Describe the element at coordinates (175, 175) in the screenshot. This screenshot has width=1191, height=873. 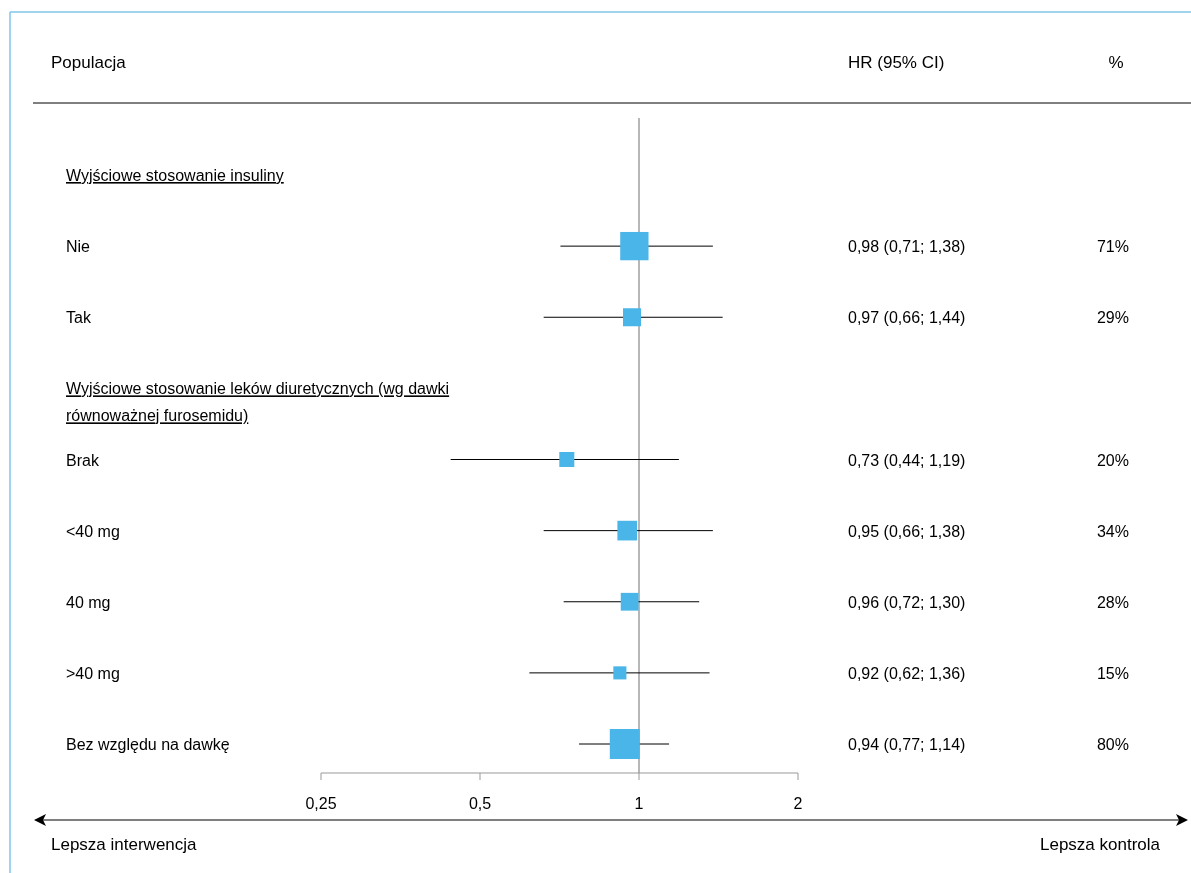
I see `y-tick-label: Wyjściowe stosowanie insuliny` at that location.